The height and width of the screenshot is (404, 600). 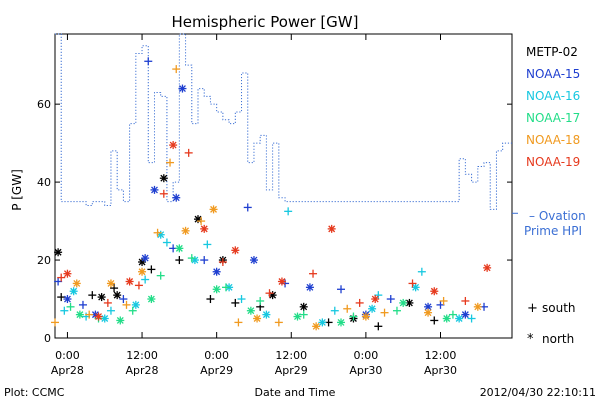 What do you see at coordinates (440, 370) in the screenshot?
I see `x-tick-date-label: Apr30` at bounding box center [440, 370].